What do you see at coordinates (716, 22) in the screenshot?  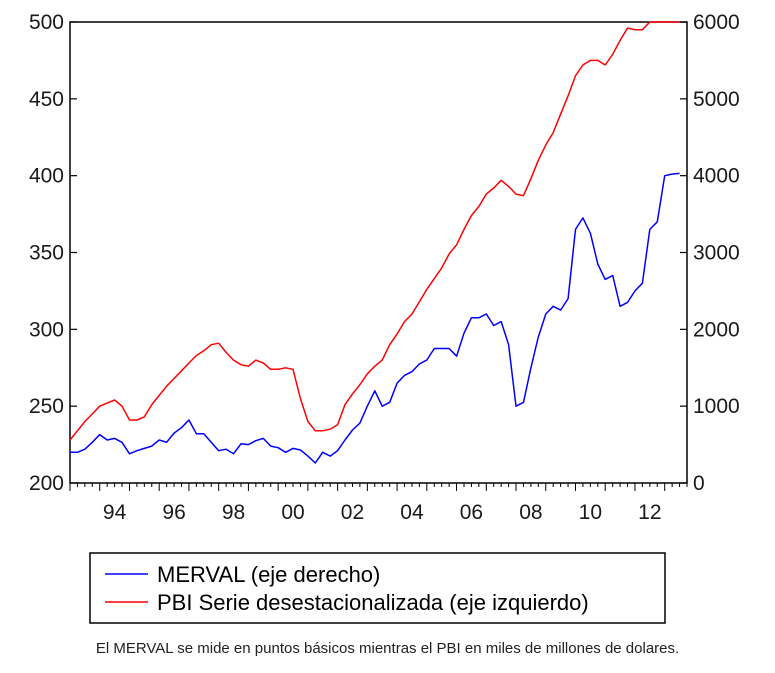 I see `right-tick-label: 6000` at bounding box center [716, 22].